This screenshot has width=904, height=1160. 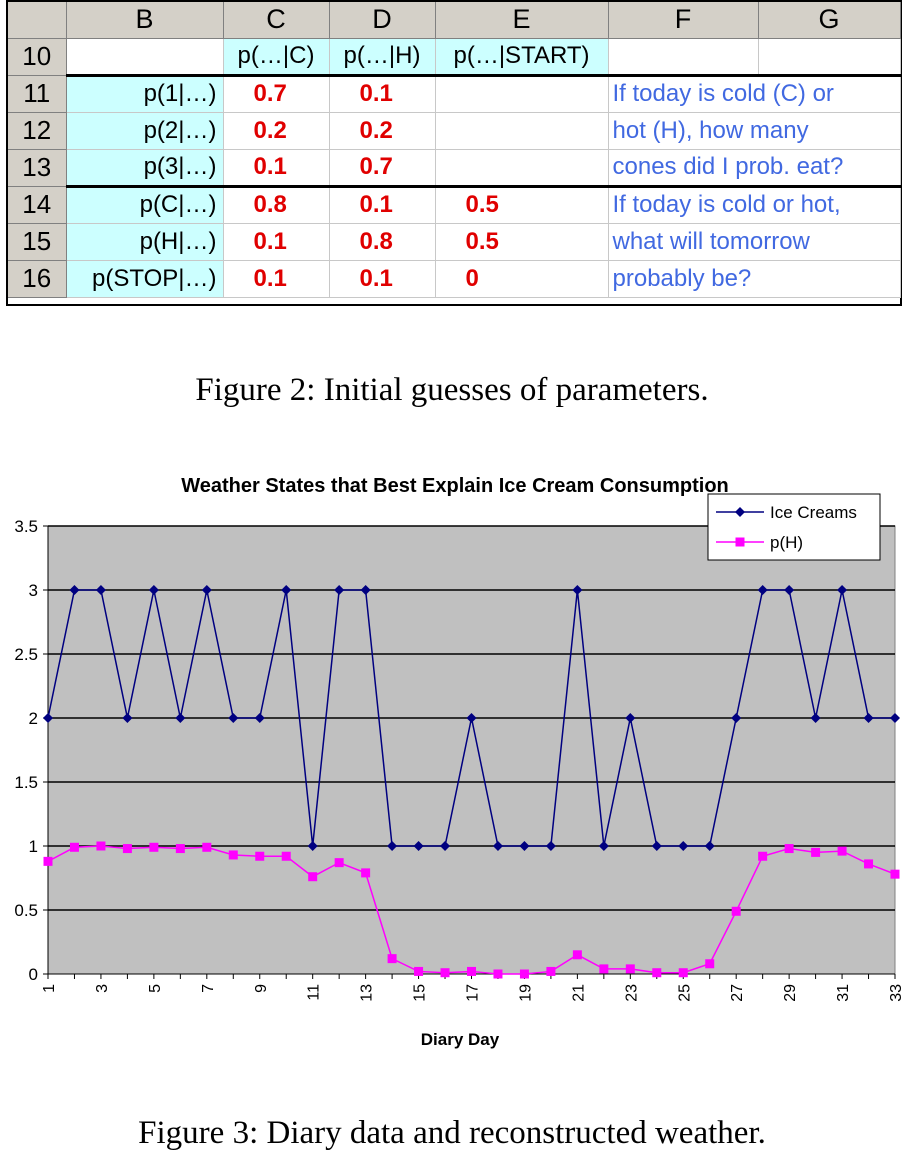 What do you see at coordinates (37, 242) in the screenshot?
I see `row-number: 15` at bounding box center [37, 242].